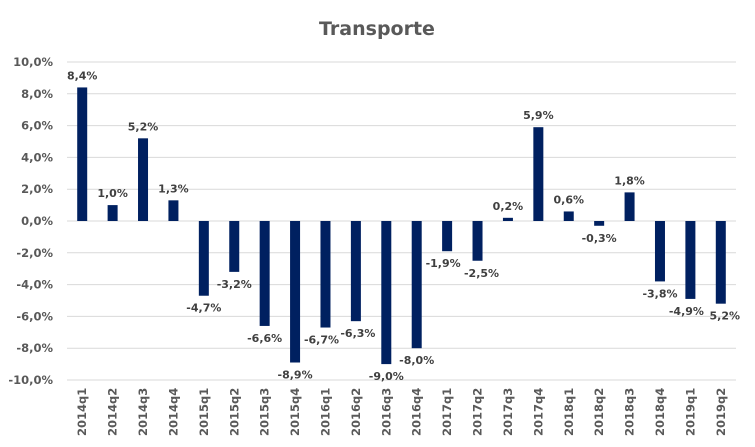  What do you see at coordinates (113, 412) in the screenshot?
I see `x-tick-label: 2014q2` at bounding box center [113, 412].